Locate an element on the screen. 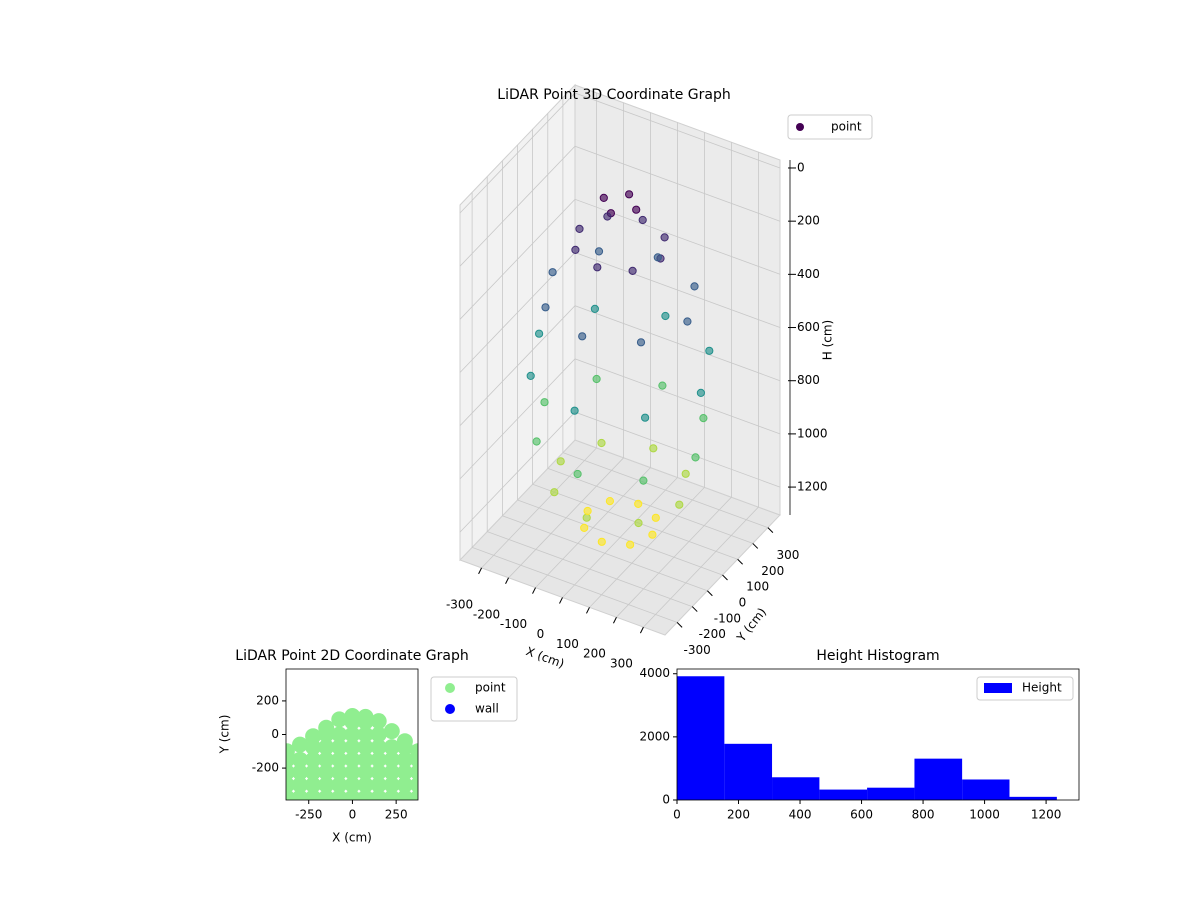  x-tick-label: 800 is located at coordinates (923, 815).